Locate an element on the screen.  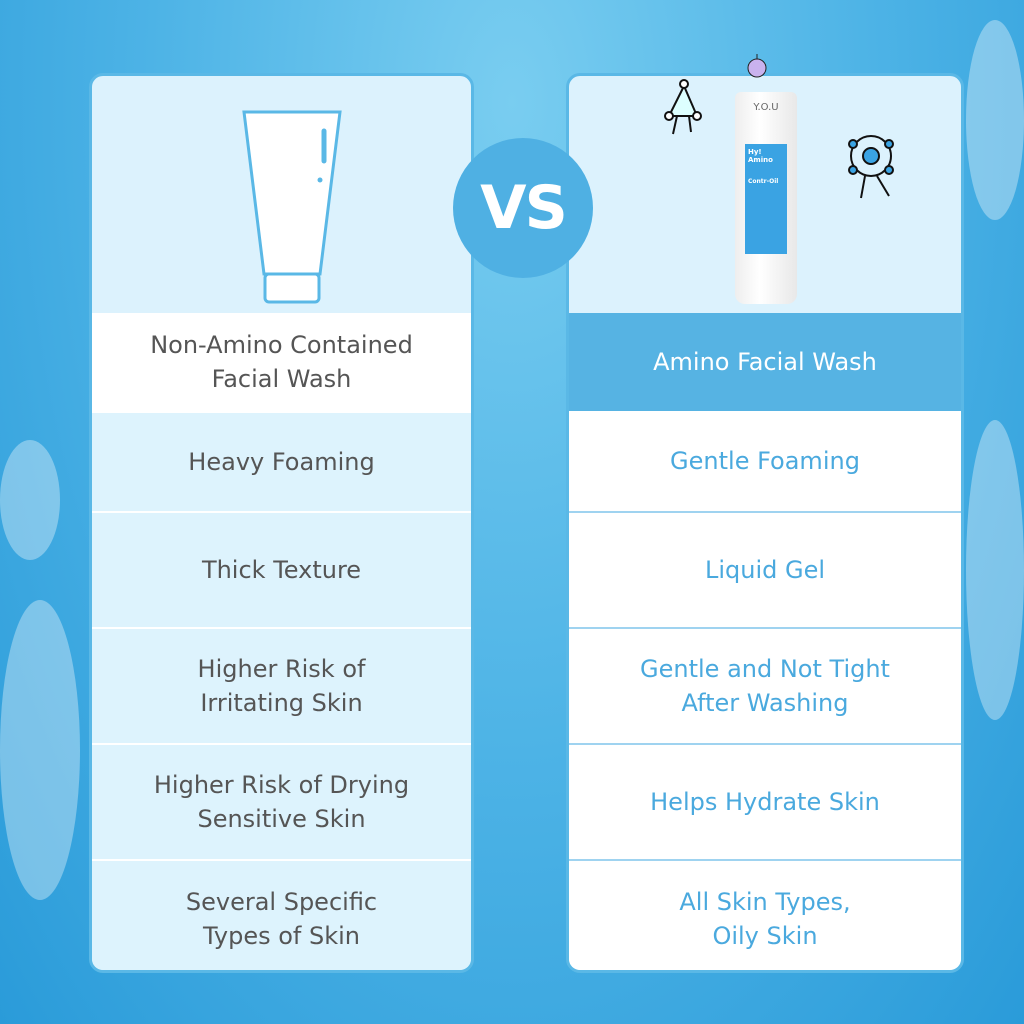
product-image-area is located at coordinates (765, 194).